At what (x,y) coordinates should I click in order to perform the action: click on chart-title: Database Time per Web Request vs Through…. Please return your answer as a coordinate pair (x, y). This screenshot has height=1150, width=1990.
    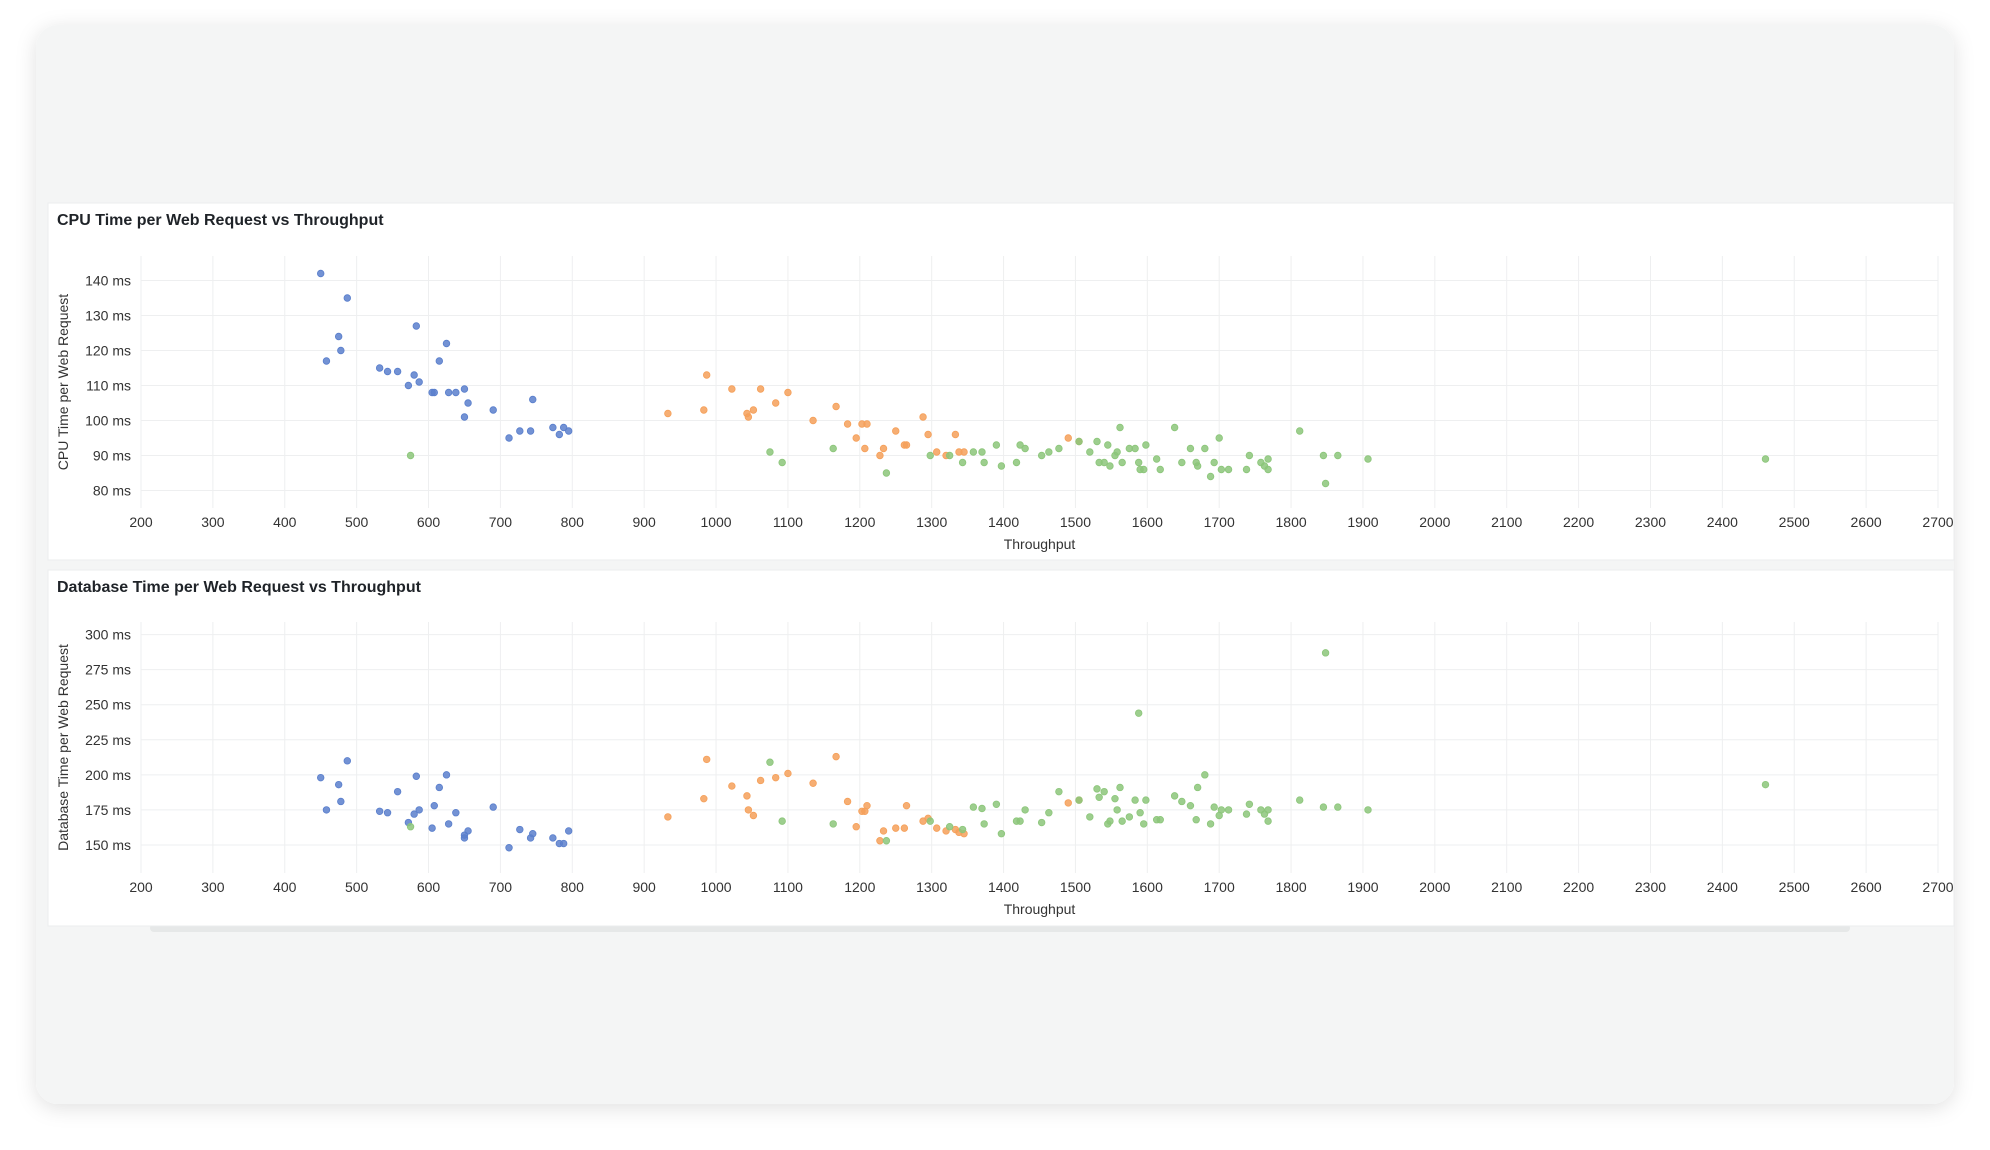
    Looking at the image, I should click on (239, 587).